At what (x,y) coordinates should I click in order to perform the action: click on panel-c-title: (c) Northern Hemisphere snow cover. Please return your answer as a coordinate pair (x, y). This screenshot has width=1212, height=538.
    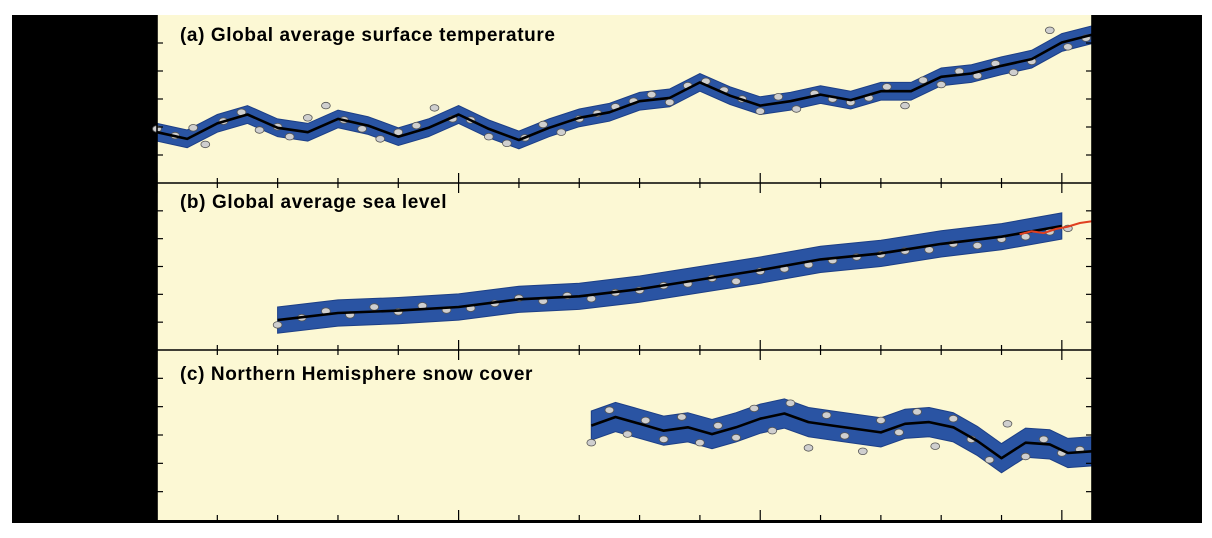
    Looking at the image, I should click on (356, 374).